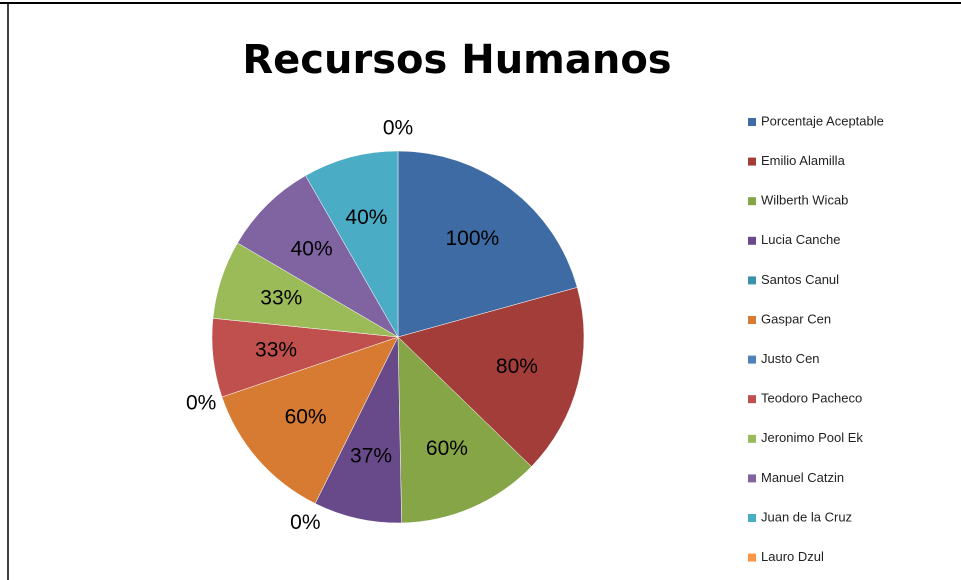  I want to click on legend-label: Porcentaje Aceptable, so click(822, 120).